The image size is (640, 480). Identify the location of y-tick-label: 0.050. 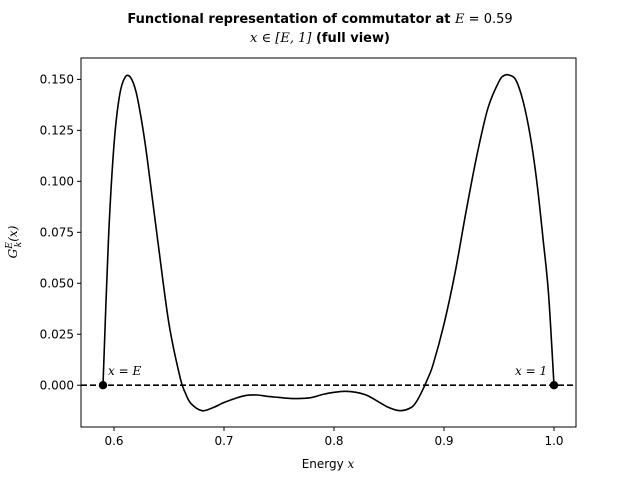
(57, 284).